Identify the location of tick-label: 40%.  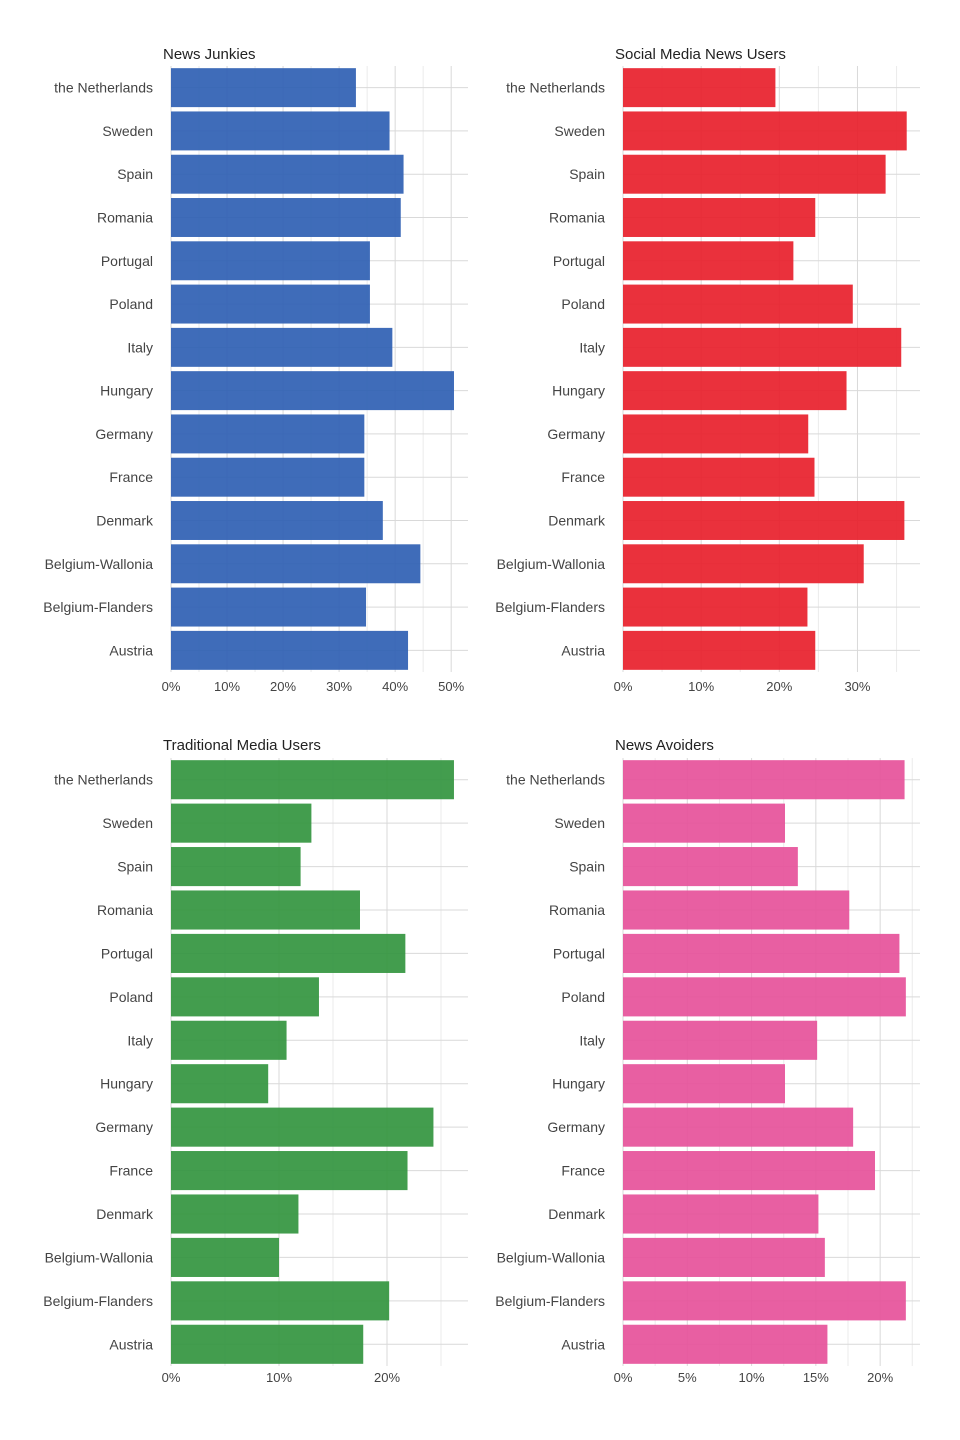
(395, 686).